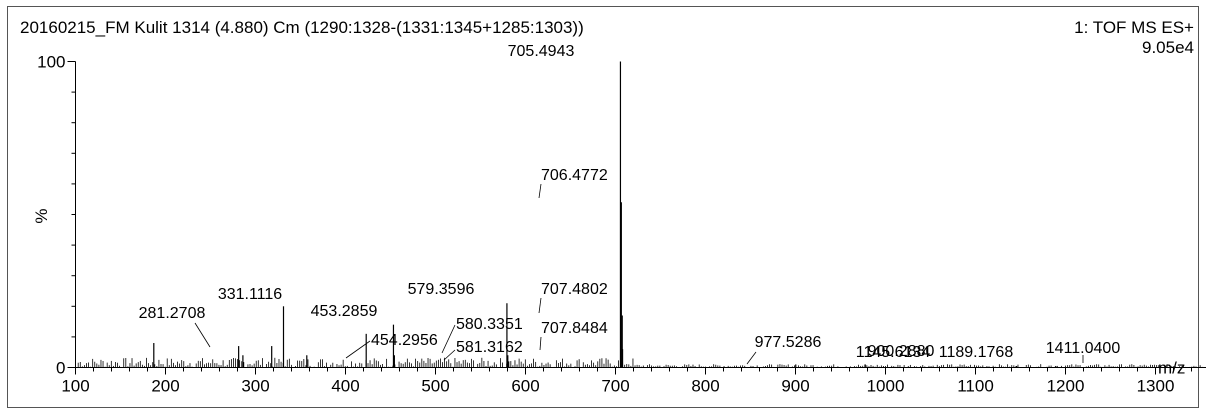 The image size is (1206, 415). Describe the element at coordinates (404, 340) in the screenshot. I see `peak-label: 454.2956` at that location.